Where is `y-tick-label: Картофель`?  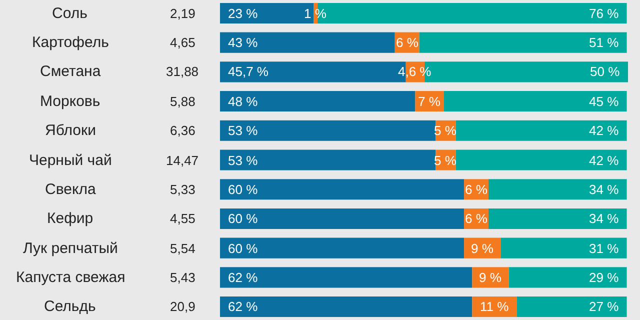 y-tick-label: Картофель is located at coordinates (71, 42).